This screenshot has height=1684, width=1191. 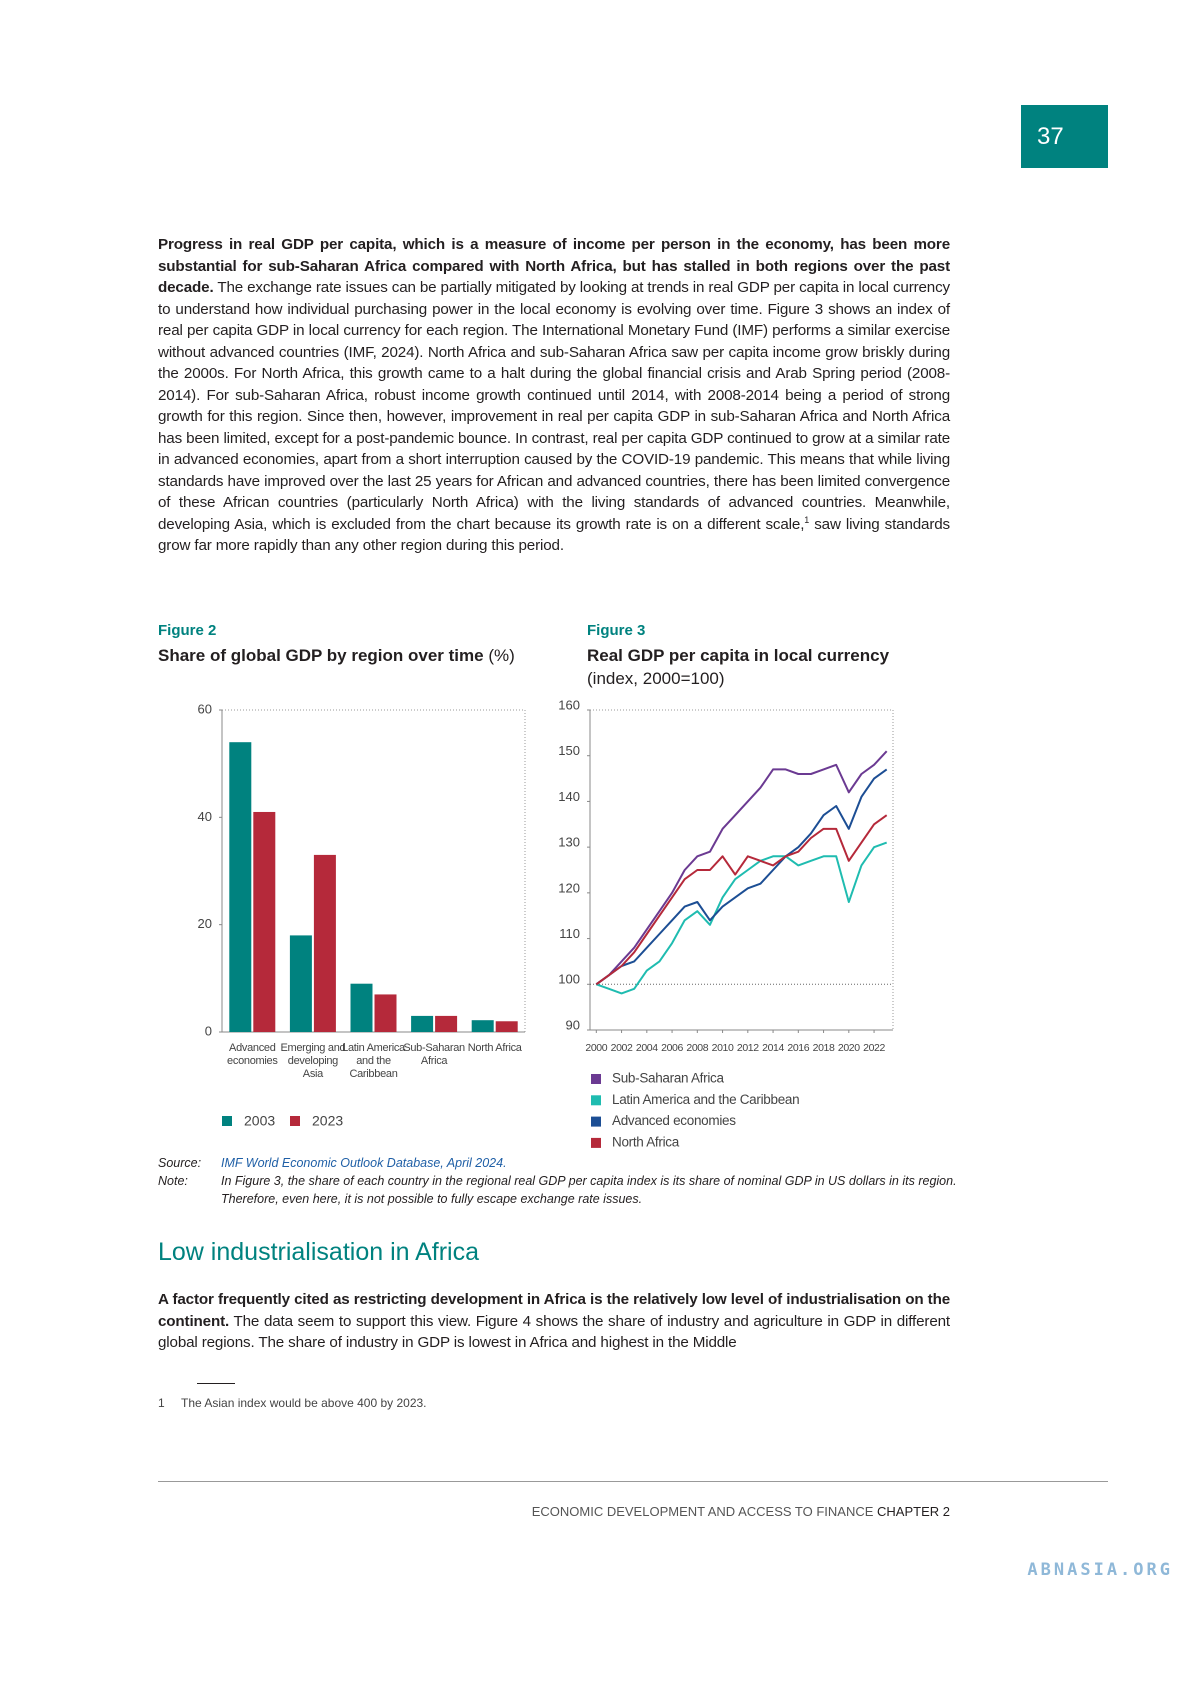 What do you see at coordinates (205, 923) in the screenshot?
I see `y-tick-label: 20` at bounding box center [205, 923].